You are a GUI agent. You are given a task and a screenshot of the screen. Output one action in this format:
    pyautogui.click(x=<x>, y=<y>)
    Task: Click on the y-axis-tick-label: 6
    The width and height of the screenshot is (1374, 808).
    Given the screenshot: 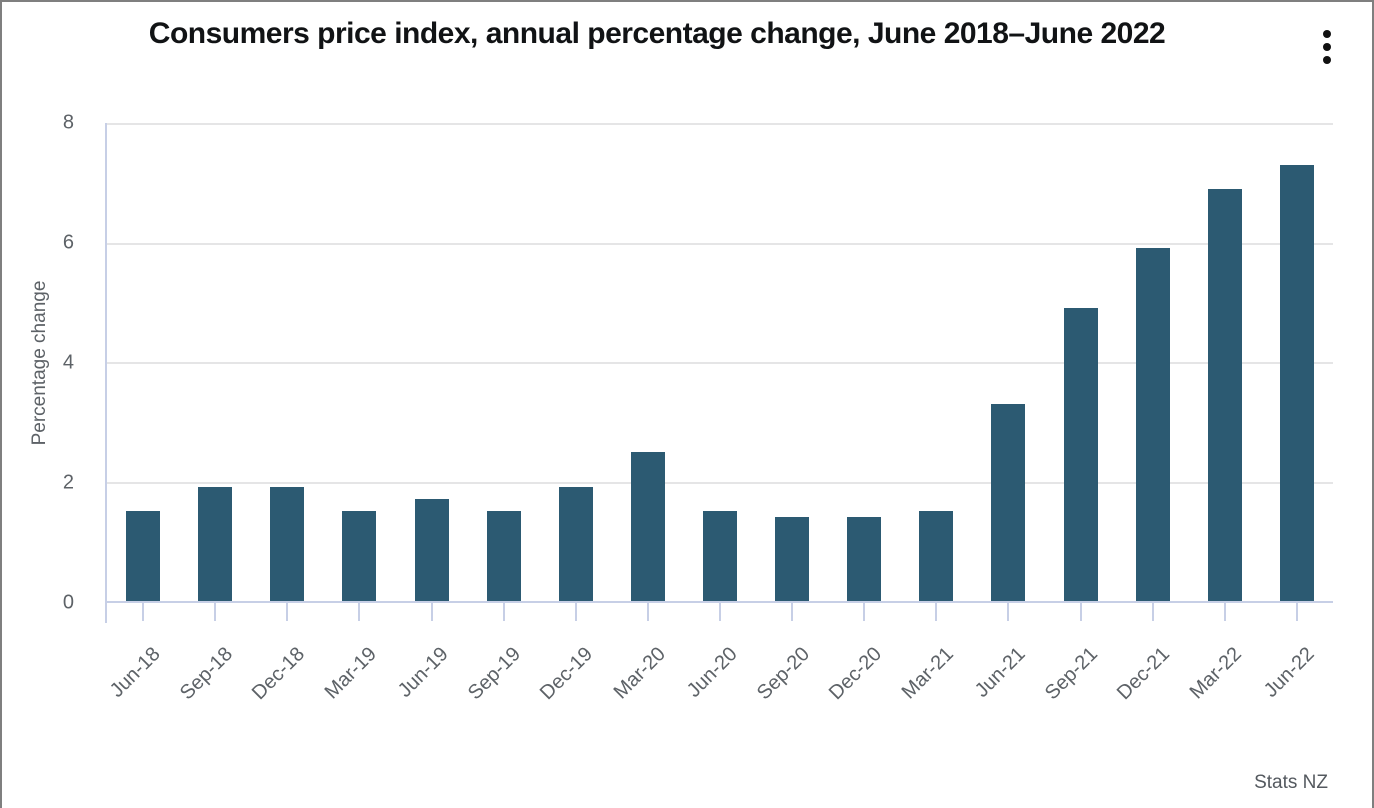 What is the action you would take?
    pyautogui.click(x=68, y=242)
    